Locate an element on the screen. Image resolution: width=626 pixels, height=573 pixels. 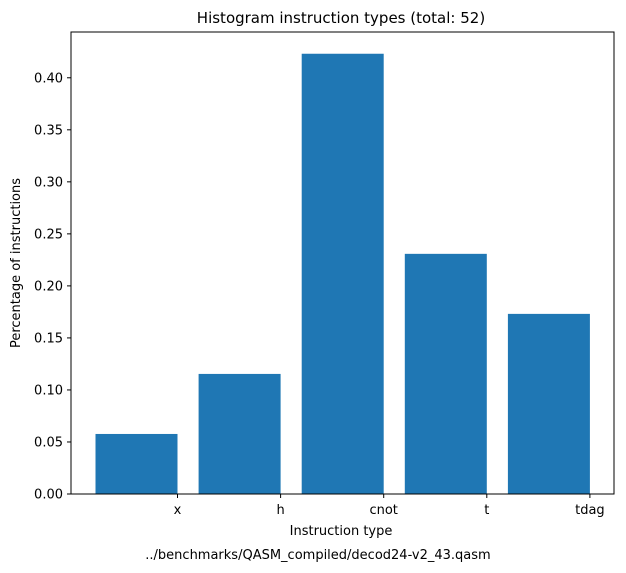
y-axis-label: Percentage of instructions is located at coordinates (16, 263).